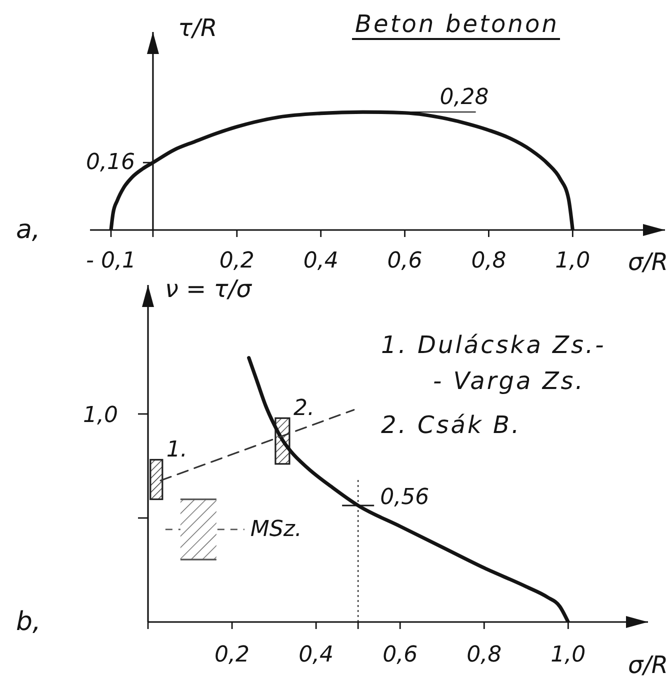 The height and width of the screenshot is (683, 672). What do you see at coordinates (111, 261) in the screenshot?
I see `x-tick-label: - 0,1` at bounding box center [111, 261].